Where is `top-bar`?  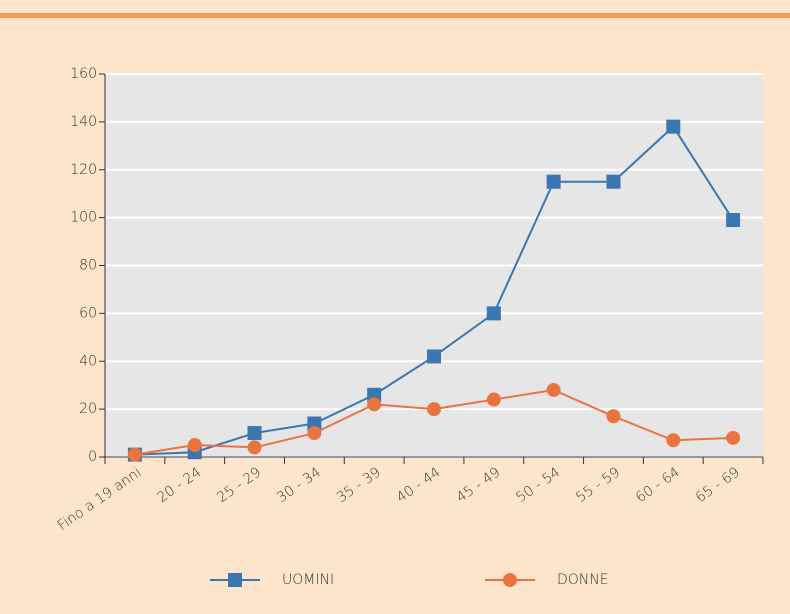
top-bar is located at coordinates (395, 15).